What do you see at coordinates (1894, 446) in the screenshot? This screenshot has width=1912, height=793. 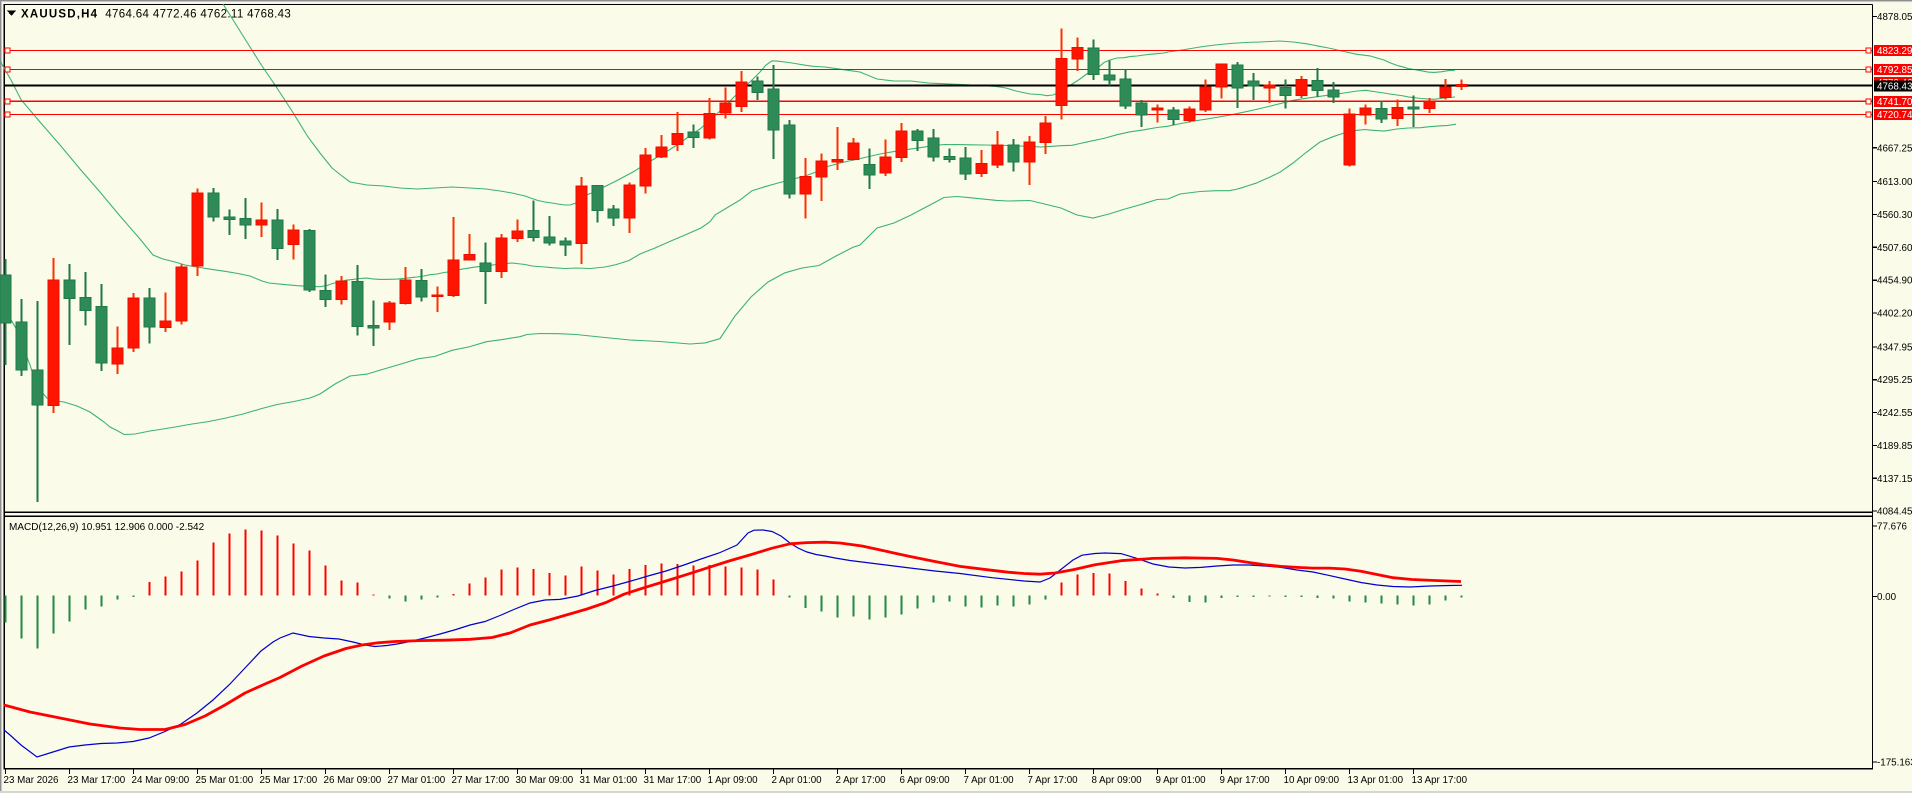 I see `svg-text: 4189.85` at bounding box center [1894, 446].